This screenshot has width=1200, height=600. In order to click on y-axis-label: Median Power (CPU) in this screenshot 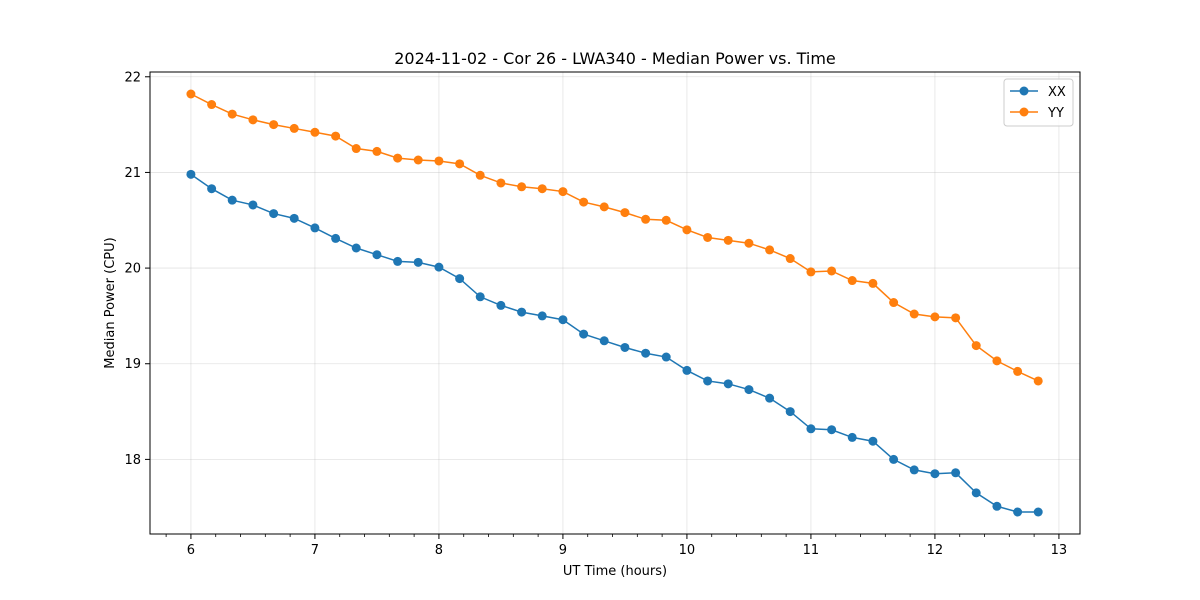, I will do `click(110, 302)`.